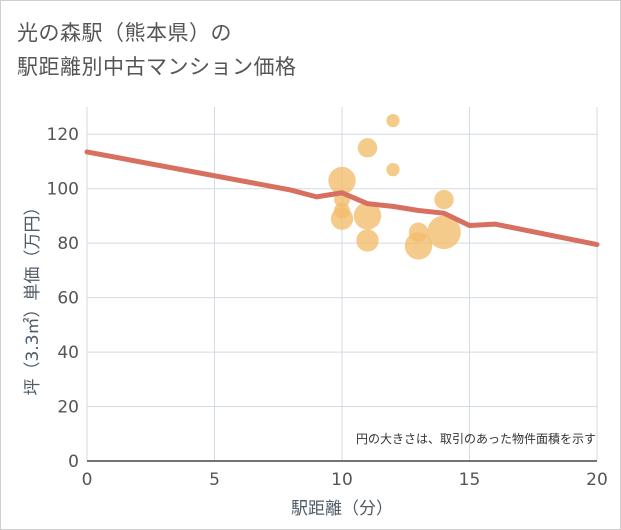 This screenshot has width=621, height=530. I want to click on y-tick-label: 40, so click(68, 353).